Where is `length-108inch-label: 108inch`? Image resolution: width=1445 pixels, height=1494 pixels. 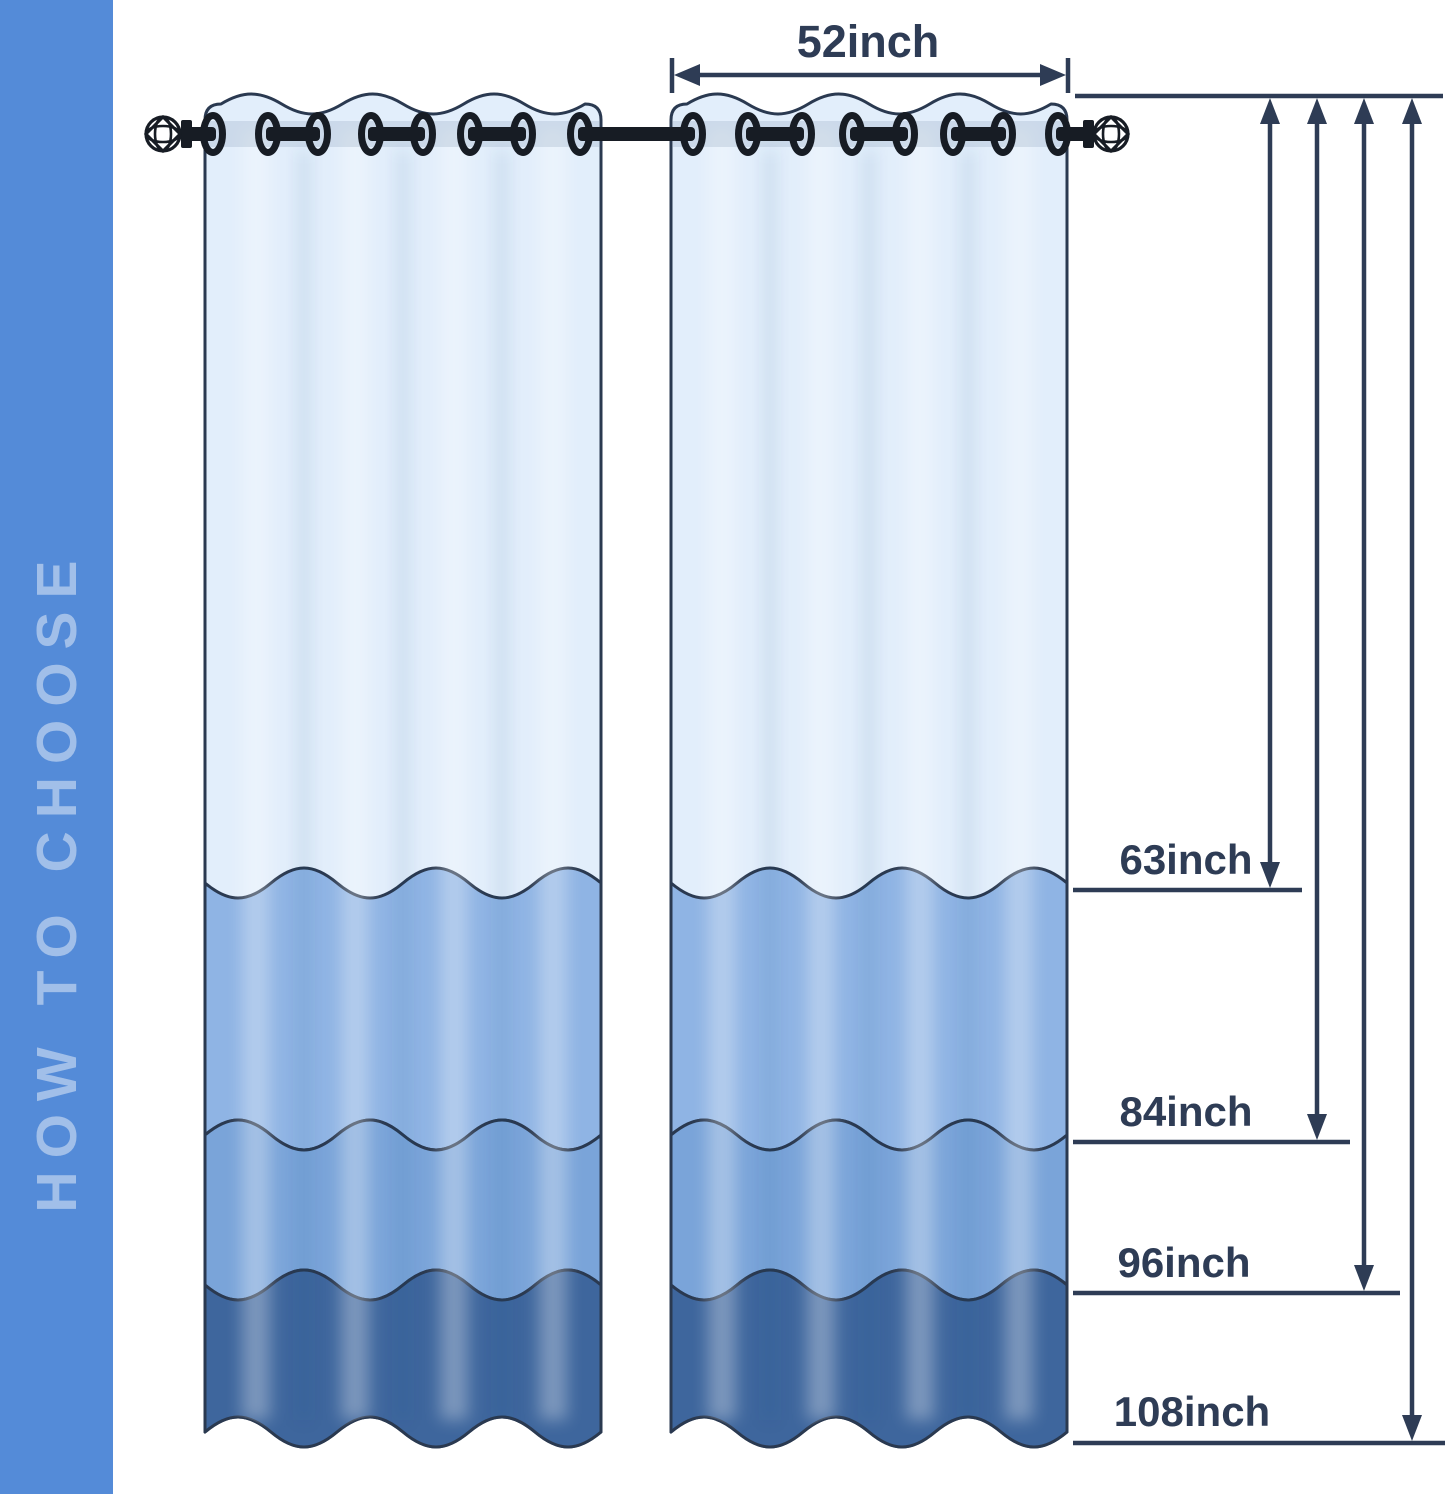
length-108inch-label: 108inch is located at coordinates (1192, 1411).